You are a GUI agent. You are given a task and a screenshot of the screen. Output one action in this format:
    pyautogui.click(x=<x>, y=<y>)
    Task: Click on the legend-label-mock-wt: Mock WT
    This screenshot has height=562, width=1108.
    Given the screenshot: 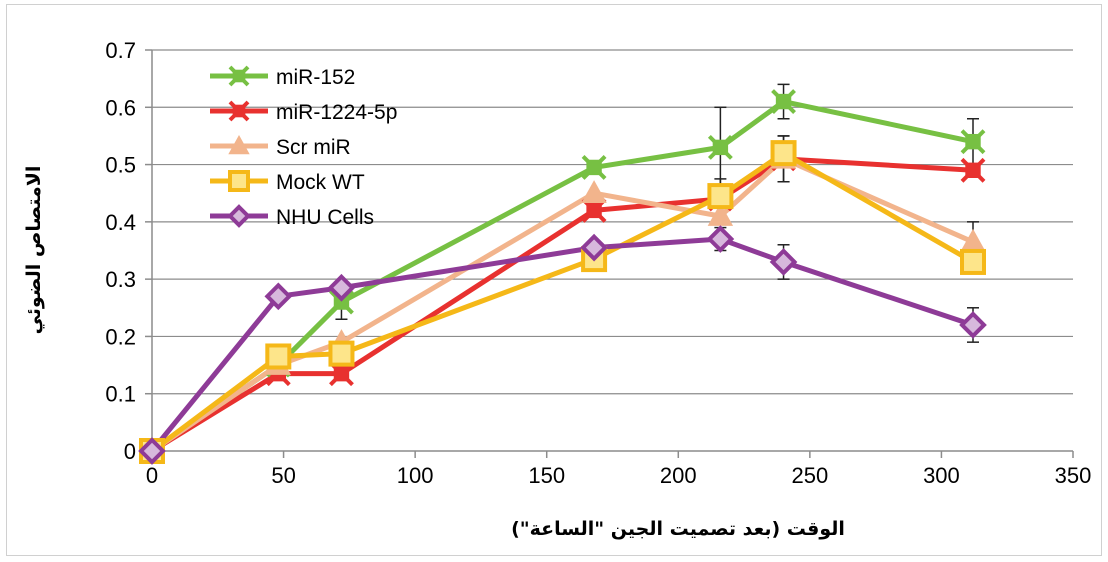 What is the action you would take?
    pyautogui.click(x=320, y=182)
    